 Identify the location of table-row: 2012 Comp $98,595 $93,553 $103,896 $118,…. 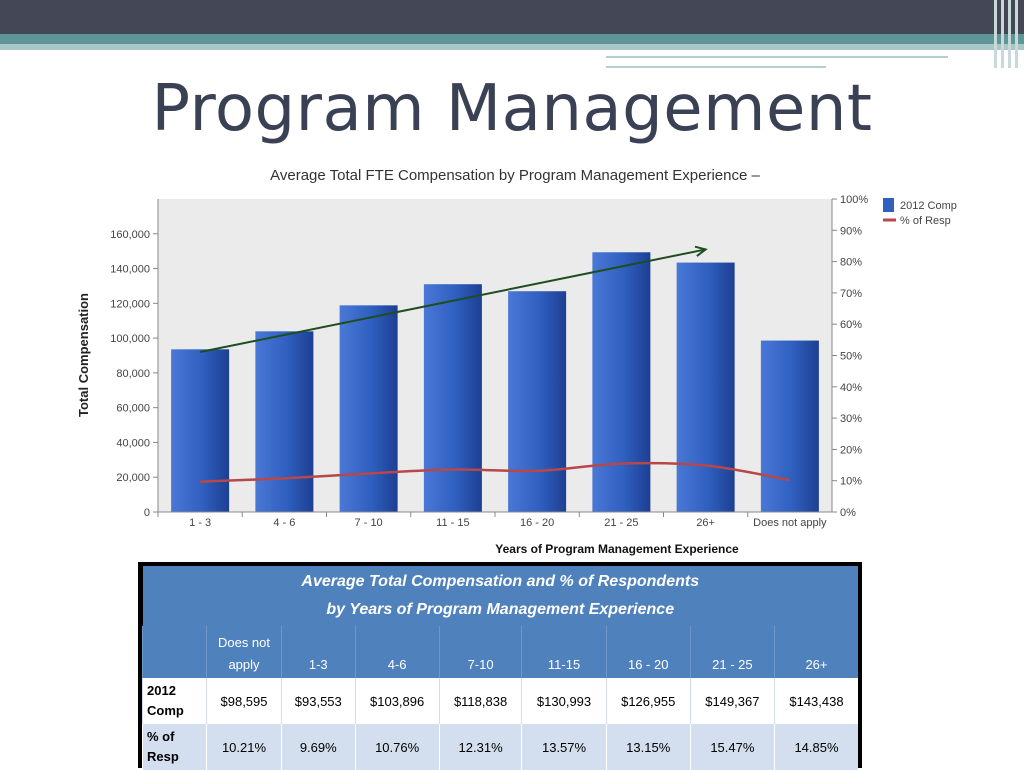
(500, 701).